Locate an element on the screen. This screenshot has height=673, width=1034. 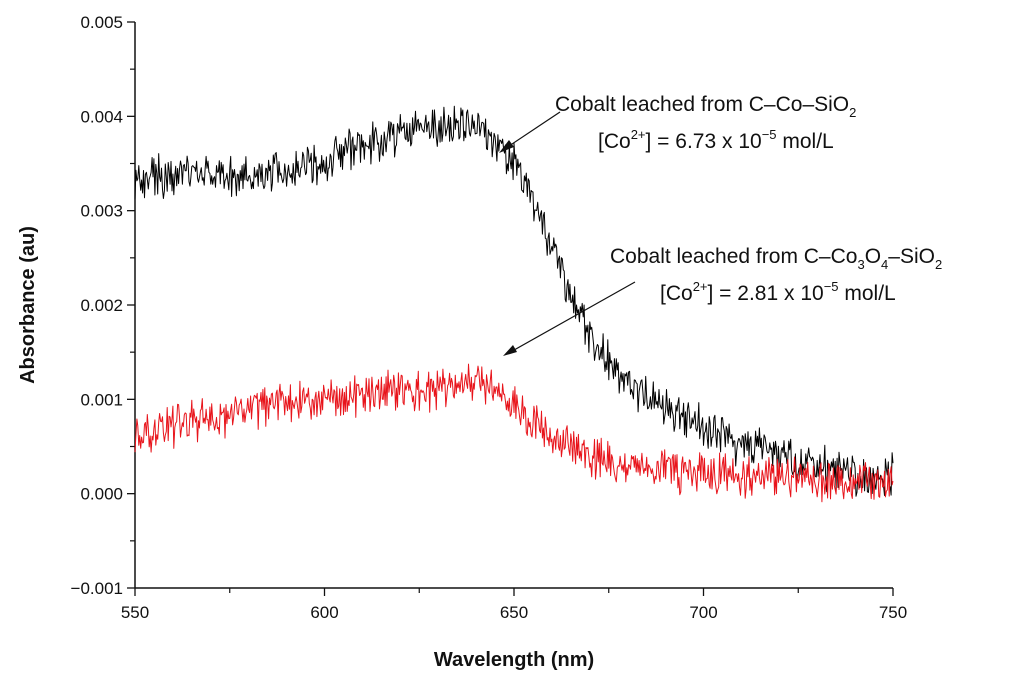
annotation-black-arrow-head is located at coordinates (506, 146).